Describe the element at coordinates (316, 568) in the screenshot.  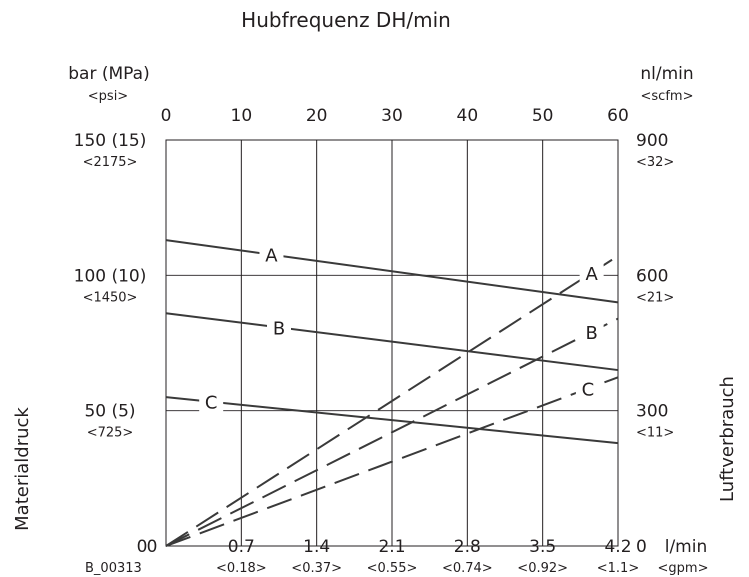
I see `bottom-tick-sublabel: <0.37>` at that location.